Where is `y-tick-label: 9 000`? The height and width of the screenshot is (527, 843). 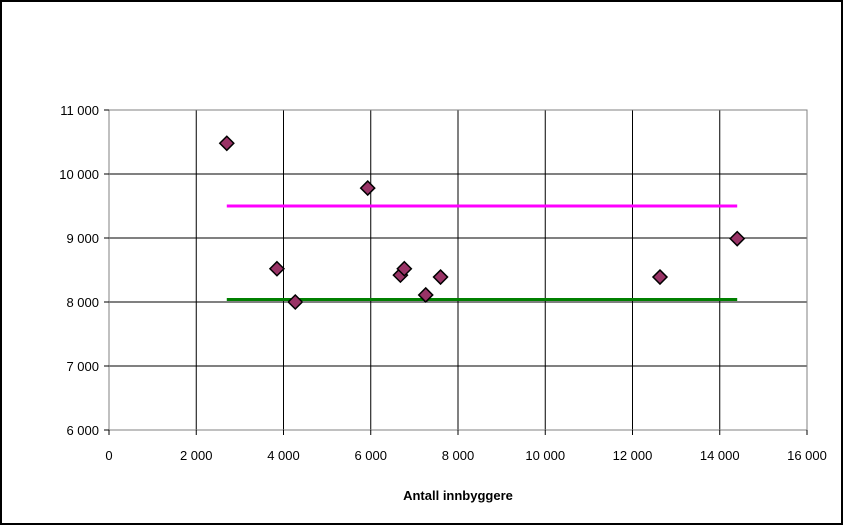 y-tick-label: 9 000 is located at coordinates (82, 238).